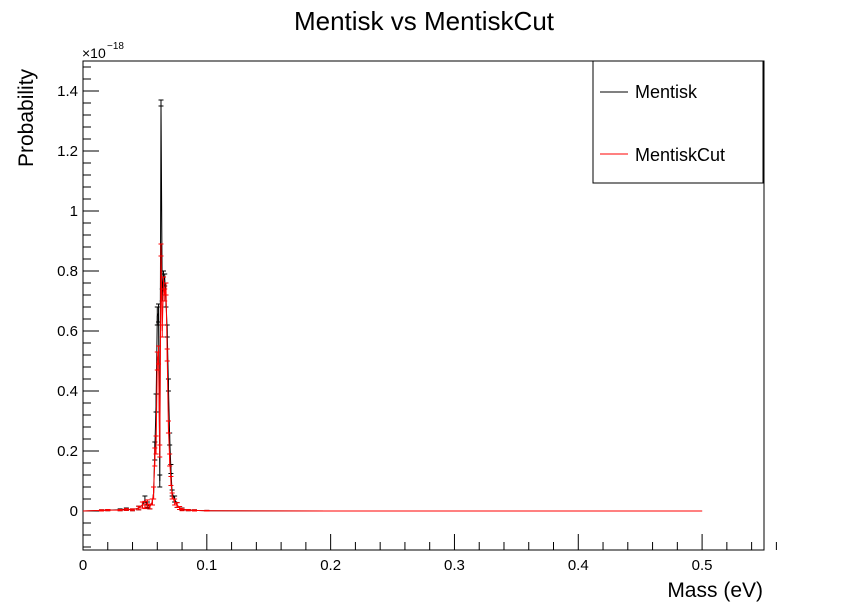 The image size is (848, 613). Describe the element at coordinates (67, 271) in the screenshot. I see `y-tick-label: 0.8` at that location.